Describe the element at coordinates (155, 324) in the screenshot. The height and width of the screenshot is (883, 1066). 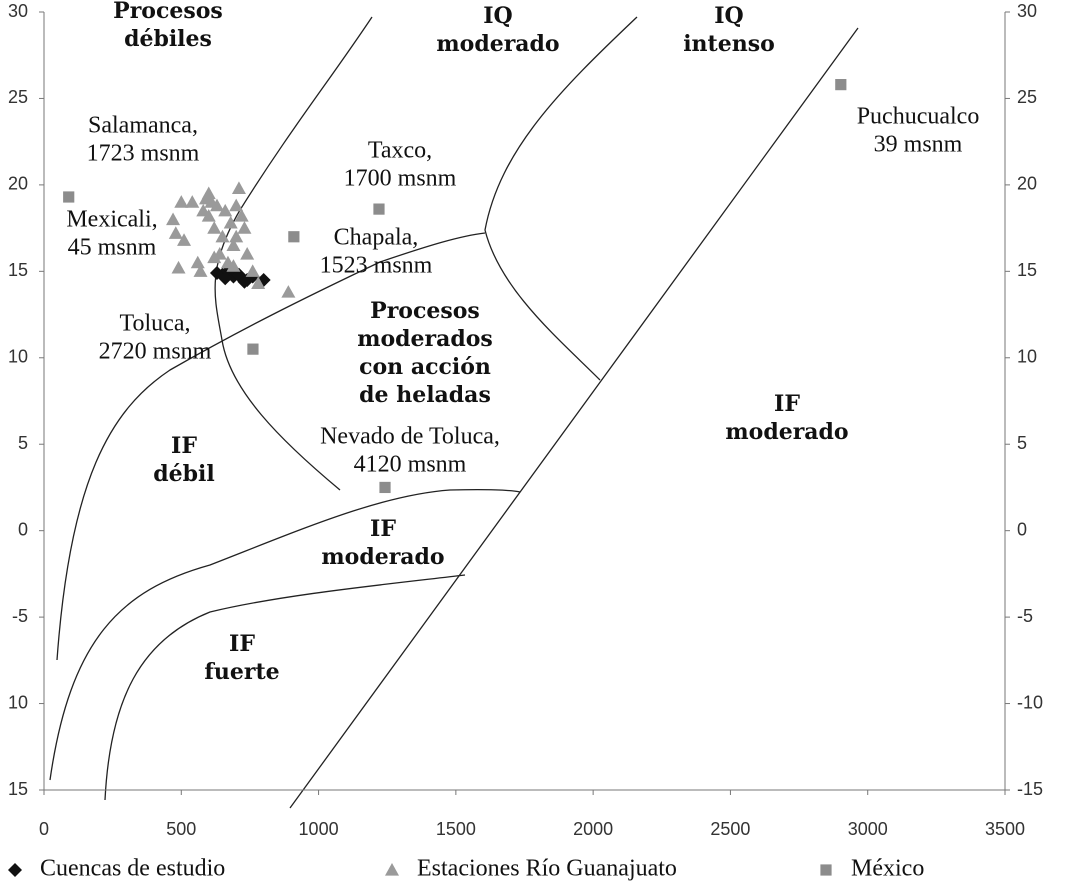
I see `point-label: Toluca,` at that location.